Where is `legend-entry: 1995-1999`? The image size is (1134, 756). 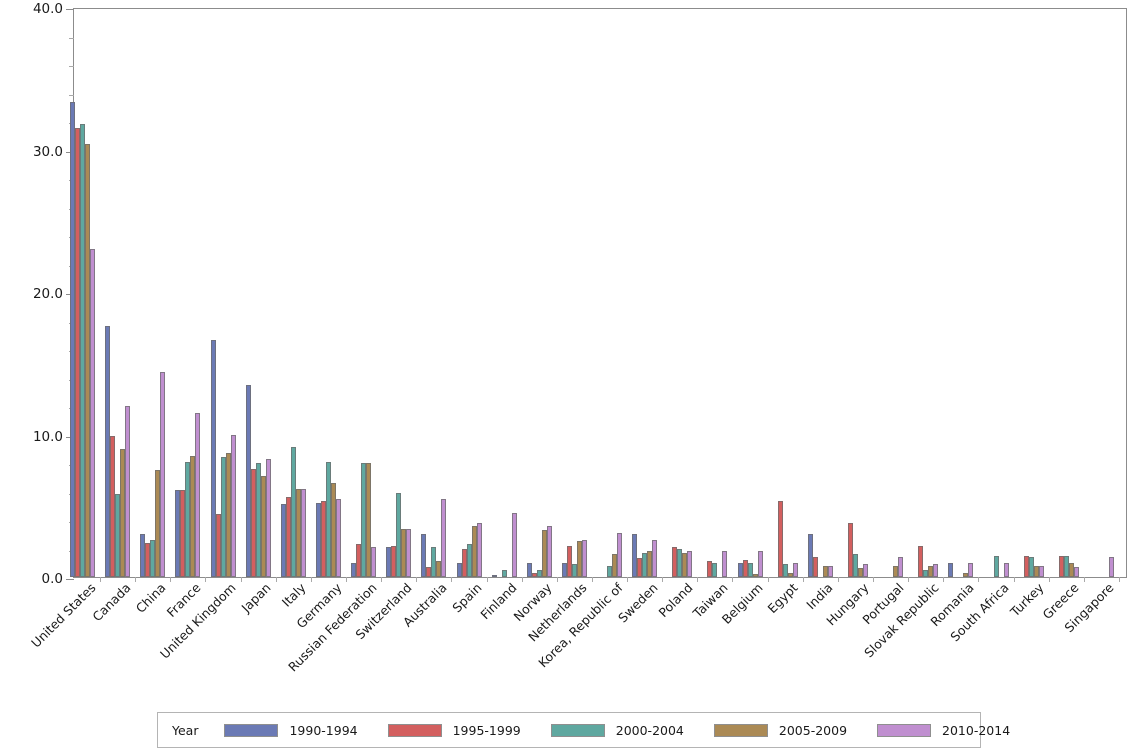
legend-entry: 1995-1999 is located at coordinates (454, 730).